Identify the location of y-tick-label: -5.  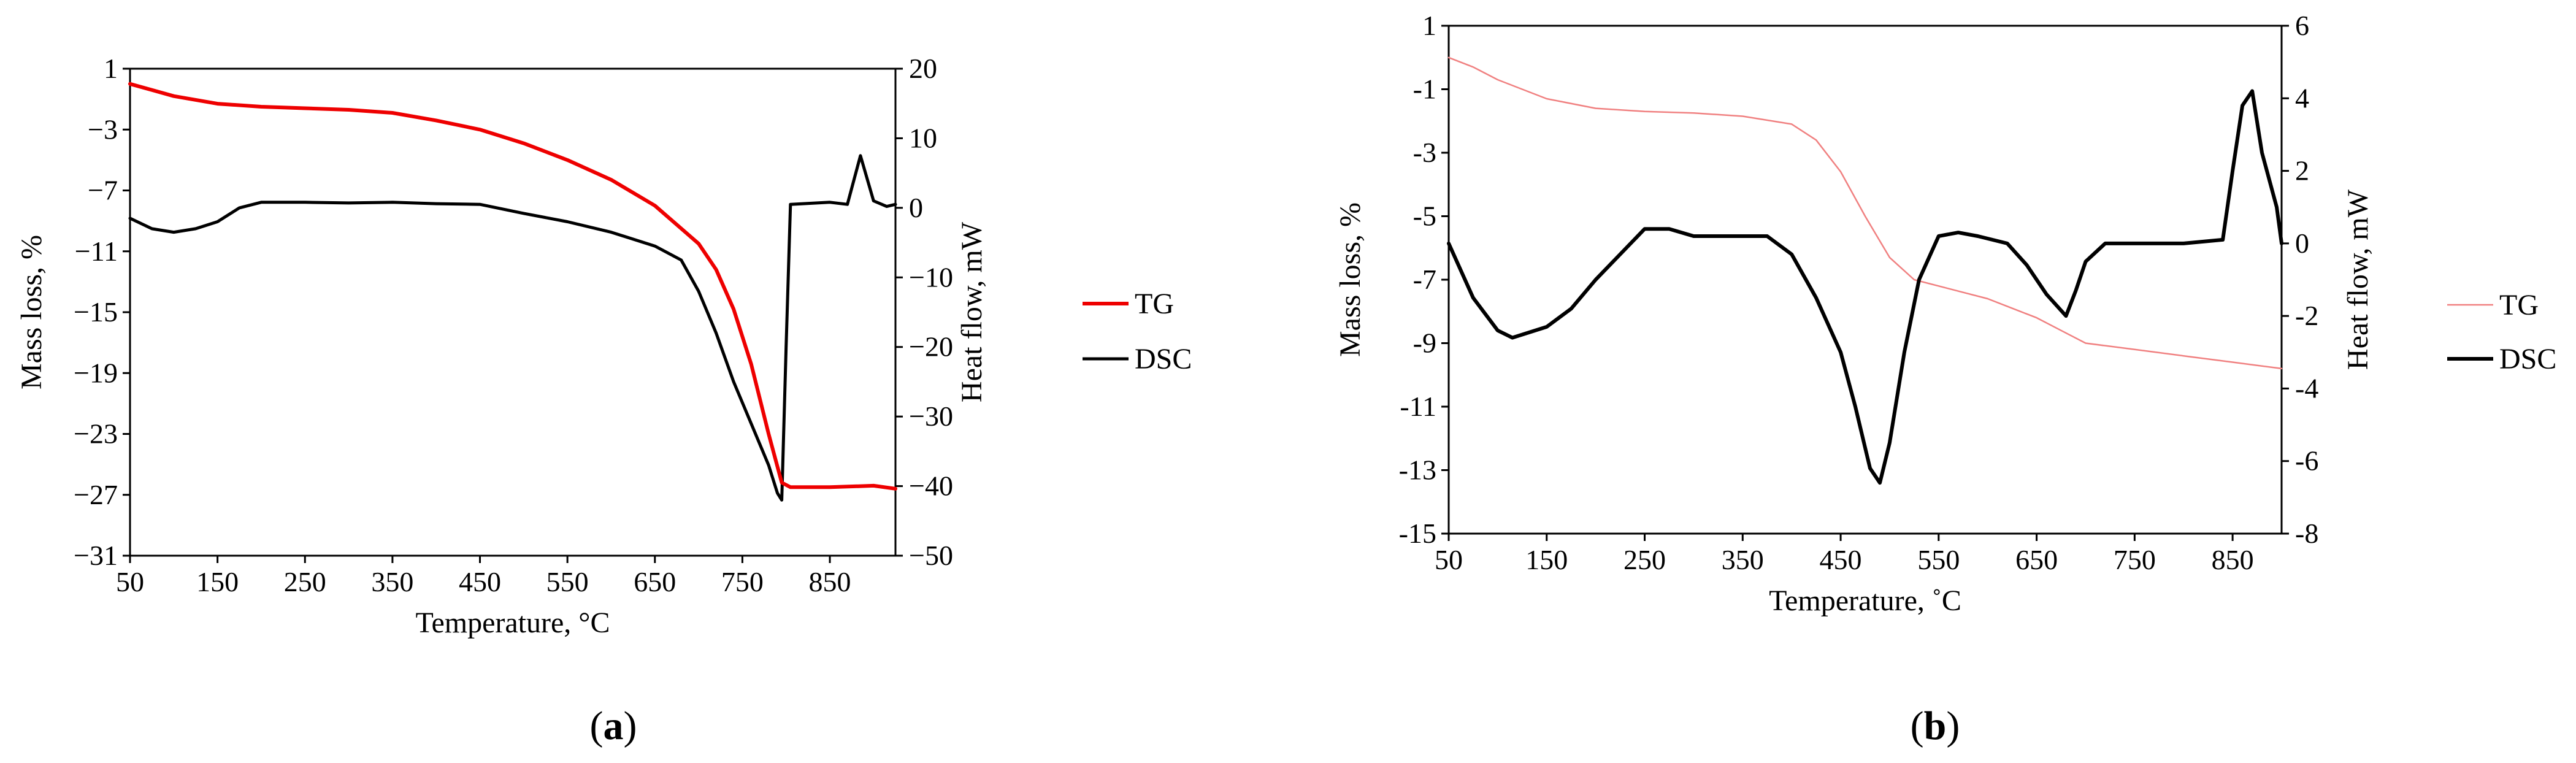
(1424, 216).